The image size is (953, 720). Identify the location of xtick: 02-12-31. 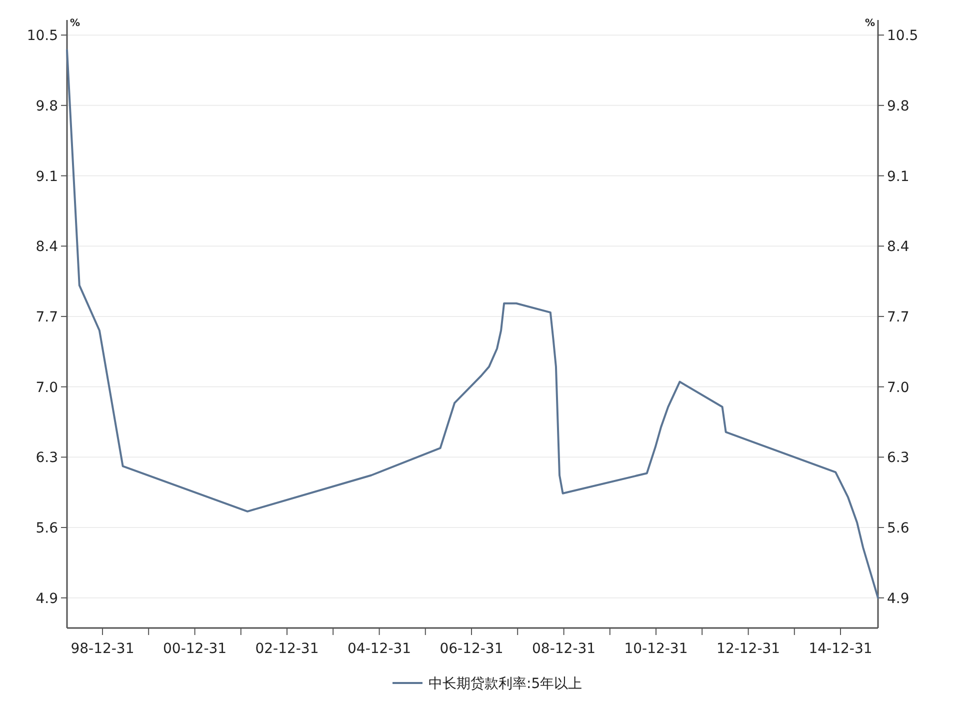
(287, 649).